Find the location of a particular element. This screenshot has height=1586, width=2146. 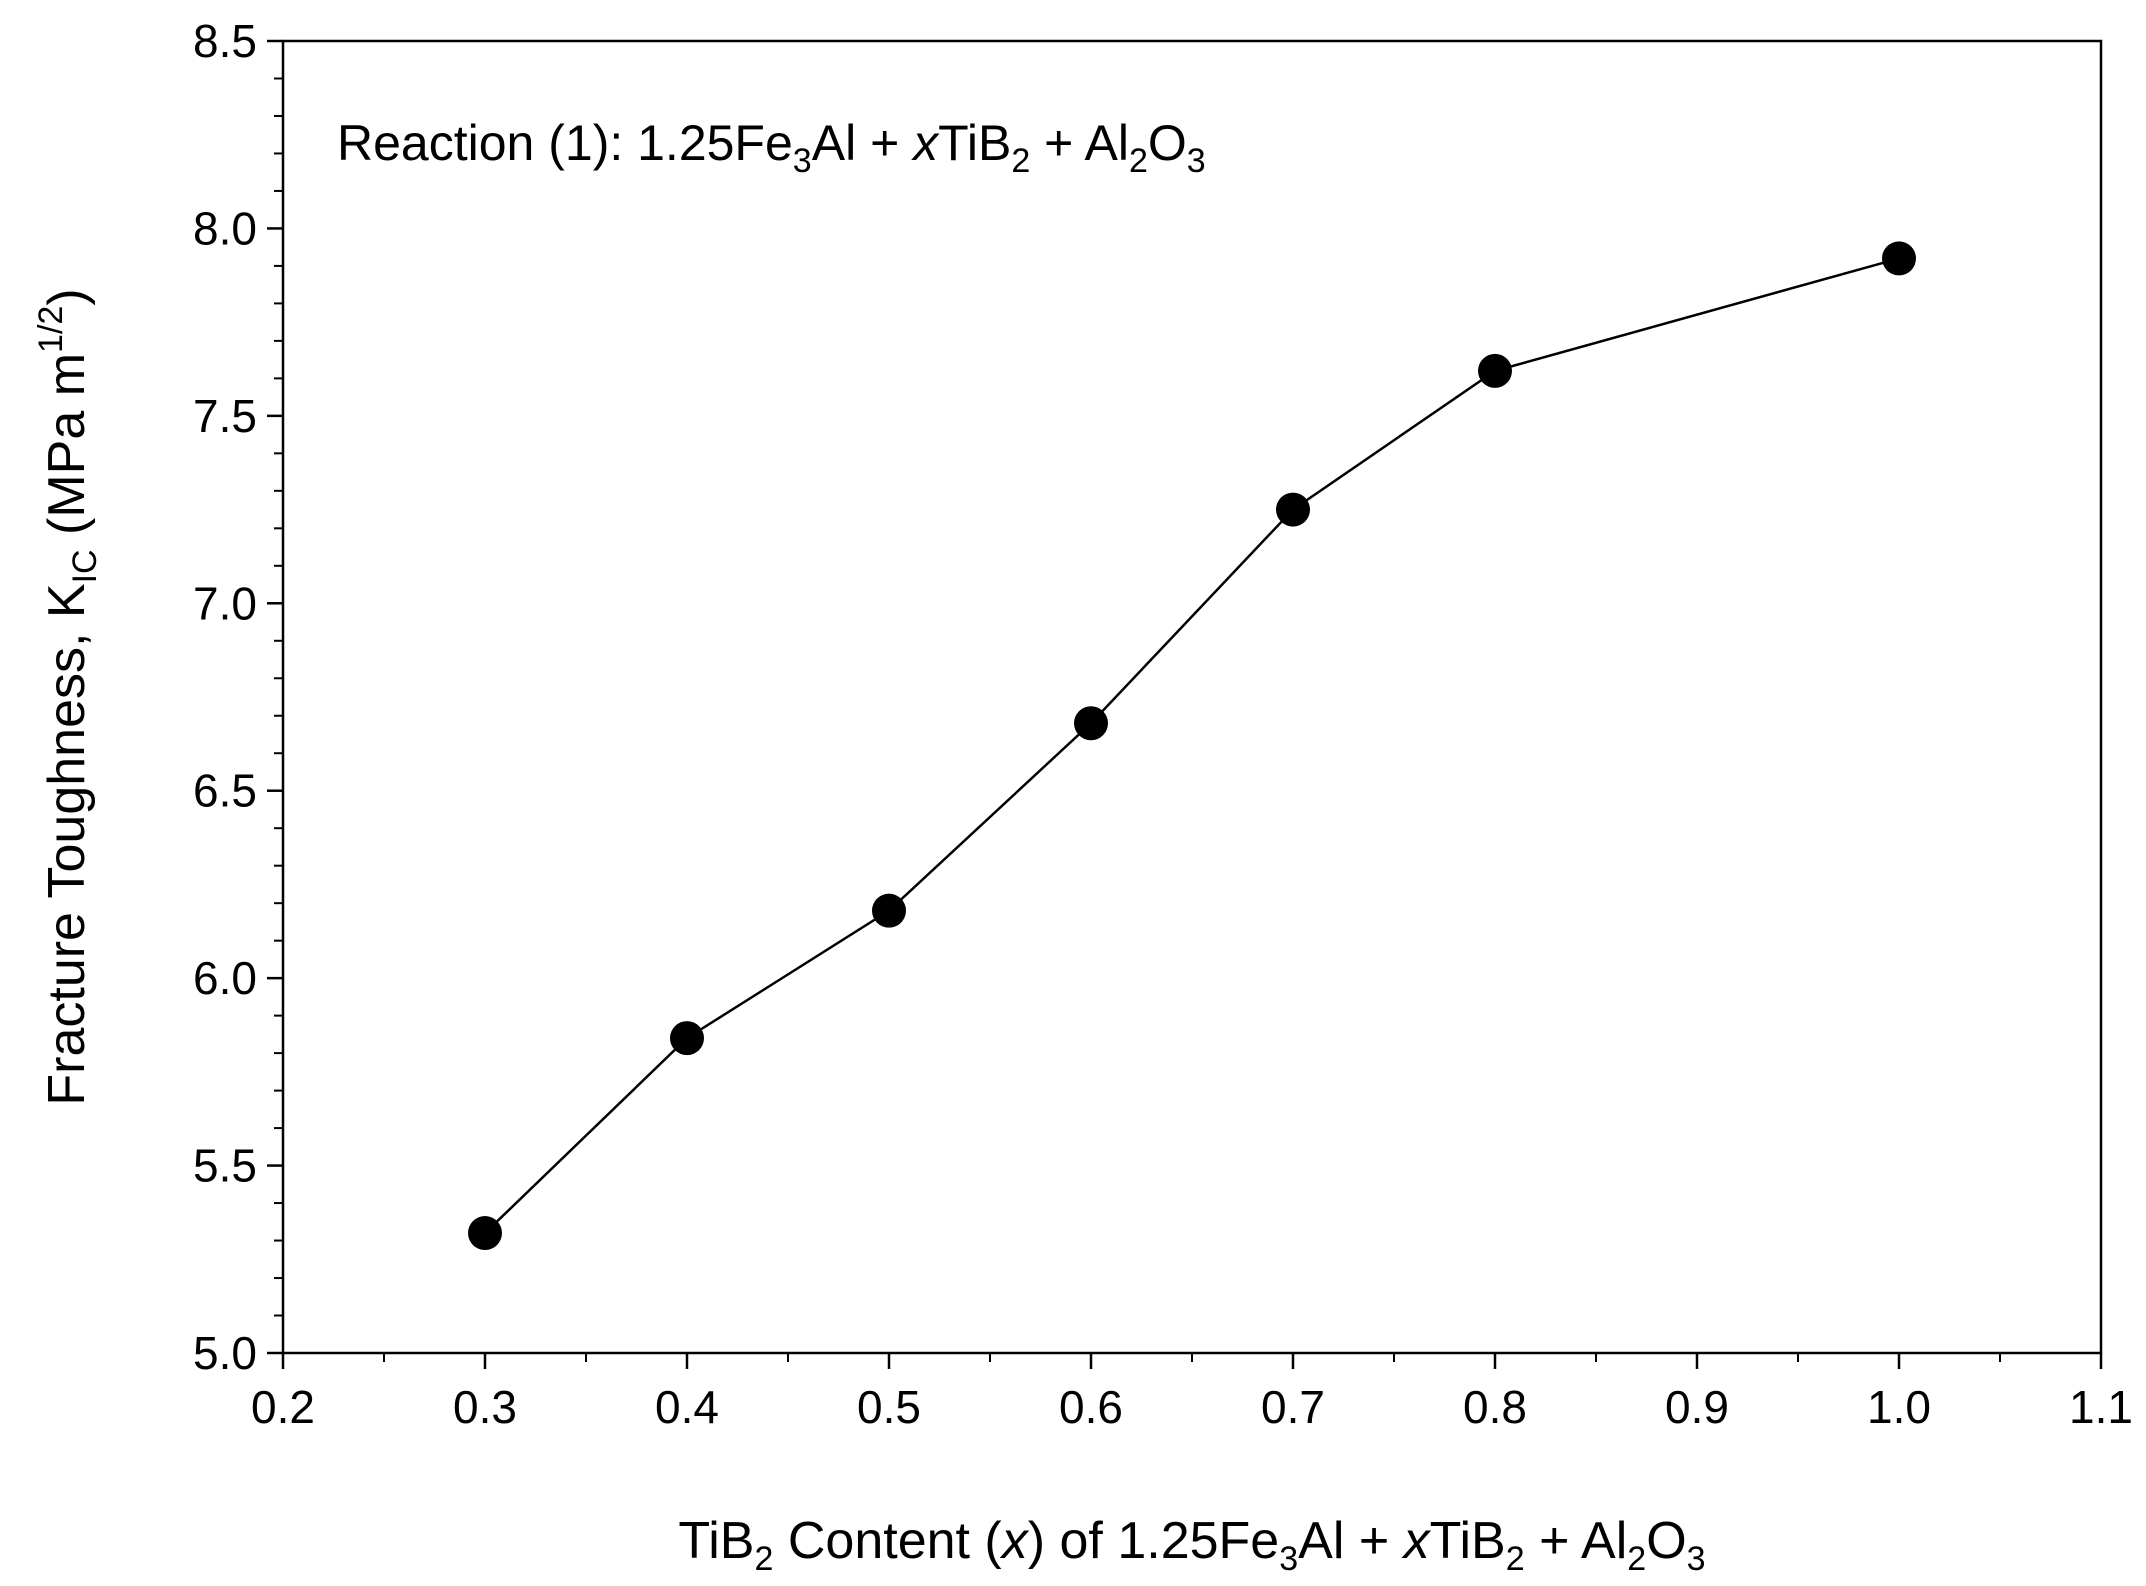

x-tick-label: 0.3 is located at coordinates (485, 1407).